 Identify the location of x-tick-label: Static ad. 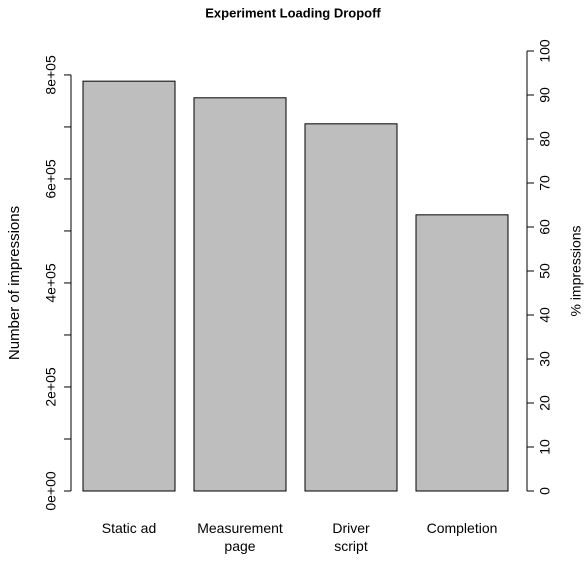
(129, 528).